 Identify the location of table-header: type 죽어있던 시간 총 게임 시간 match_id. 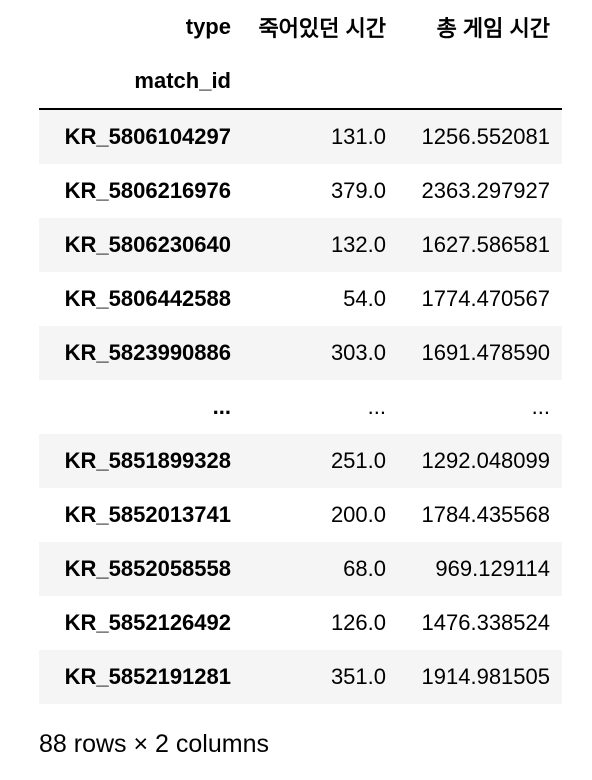
(300, 55).